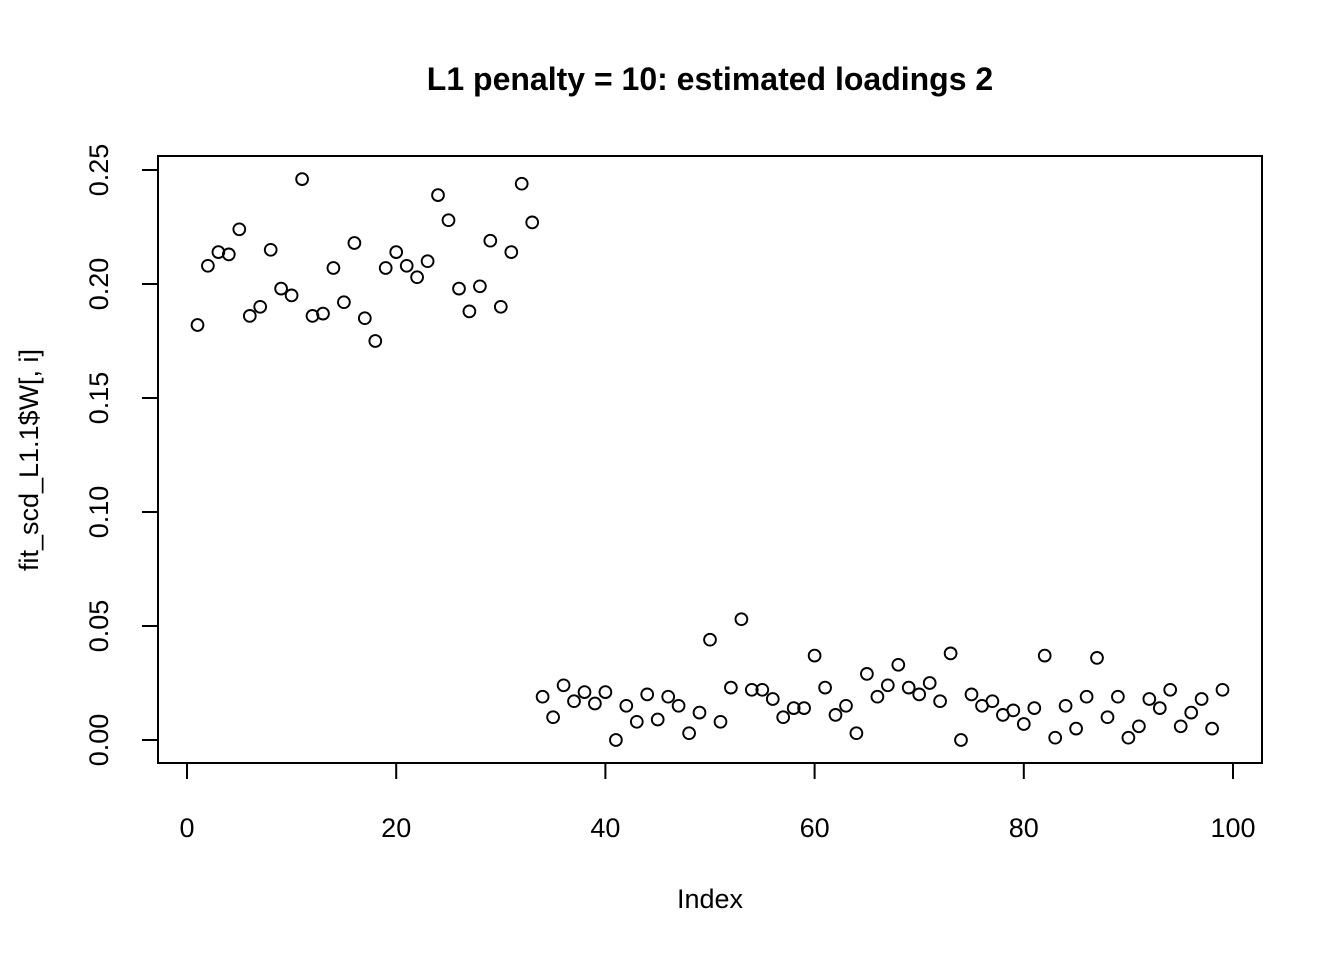  Describe the element at coordinates (815, 828) in the screenshot. I see `x-tick-label: 60` at that location.